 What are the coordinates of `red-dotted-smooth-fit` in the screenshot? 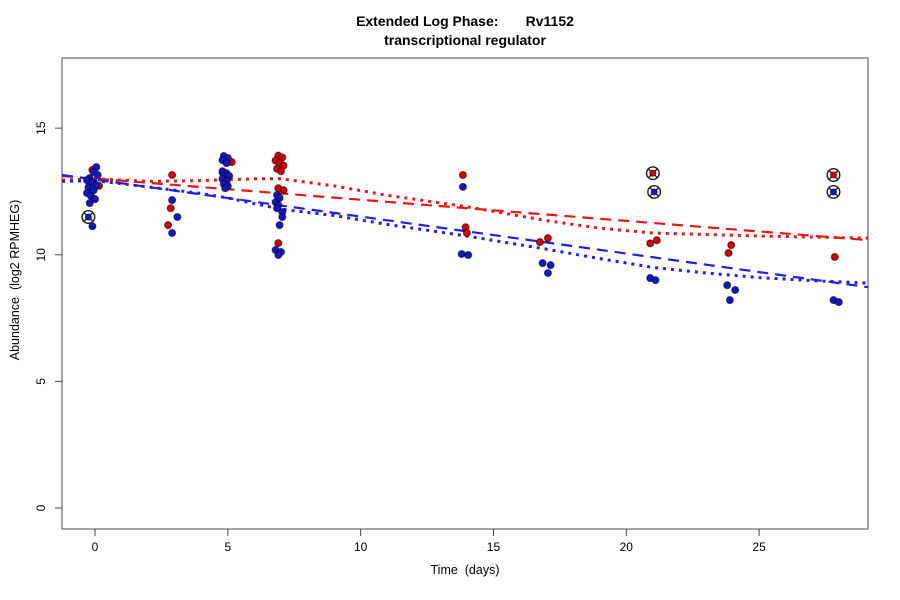 It's located at (465, 208).